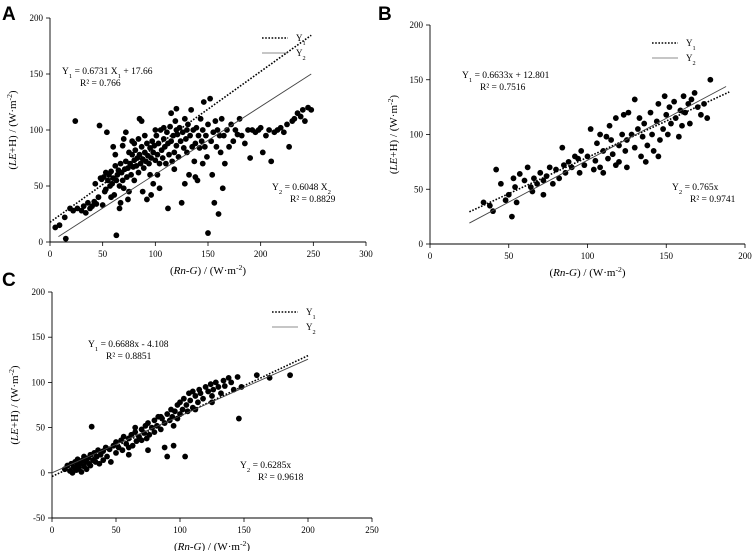 The image size is (754, 551). I want to click on y-axis-label: (LE+H) / (W·m-2), so click(12, 130).